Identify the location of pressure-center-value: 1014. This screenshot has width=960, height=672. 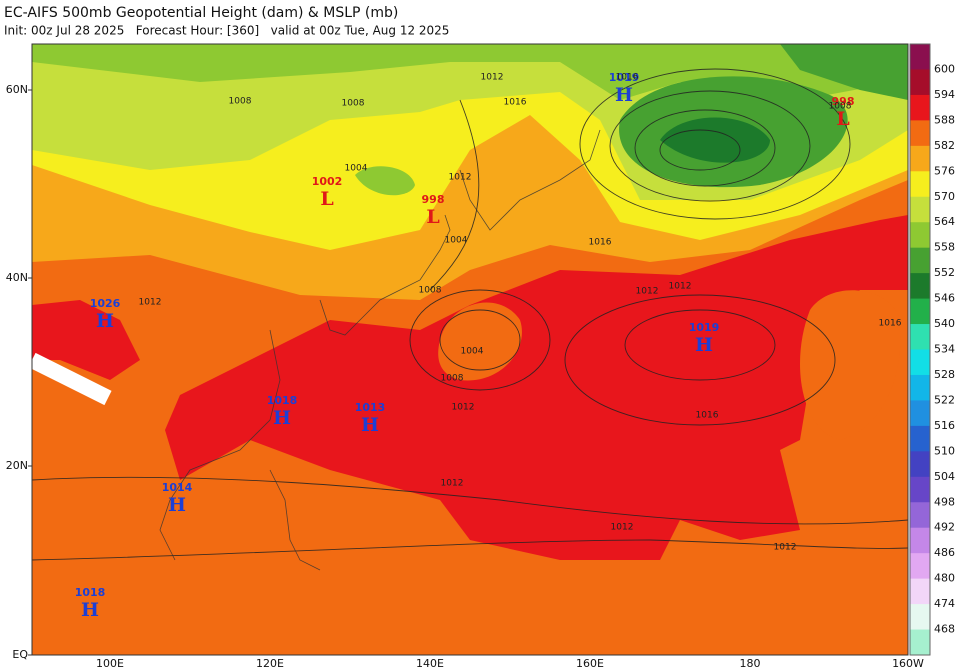
(177, 487).